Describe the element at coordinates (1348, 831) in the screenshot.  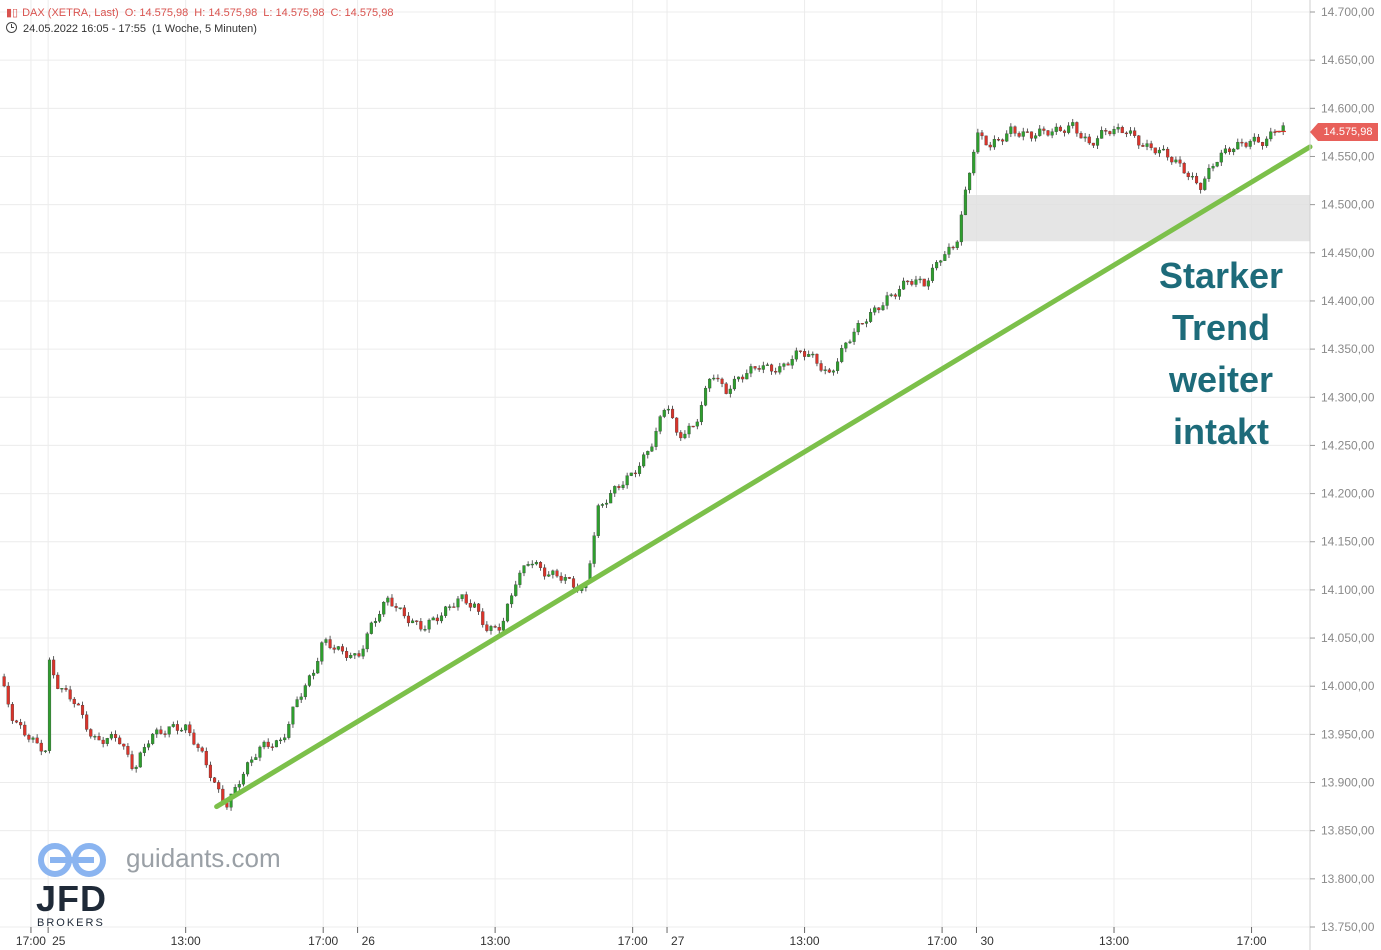
I see `y-tick-label: 13.850,00` at that location.